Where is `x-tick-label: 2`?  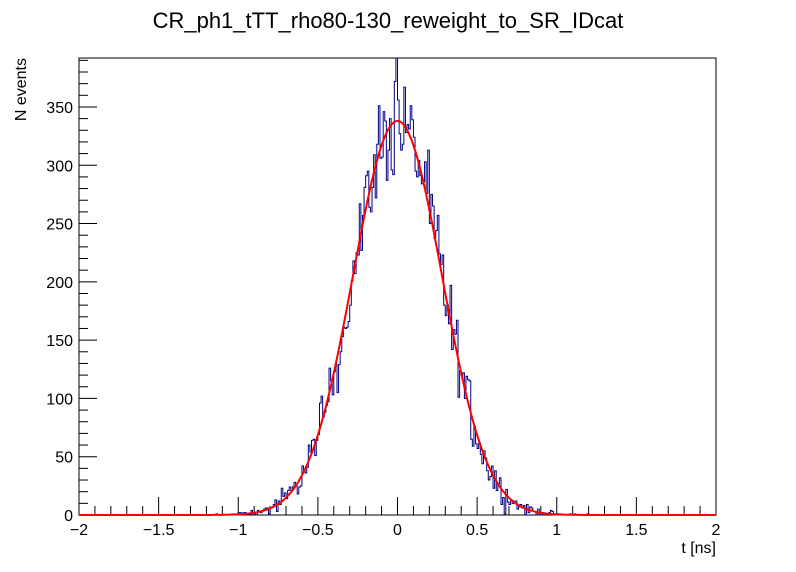 x-tick-label: 2 is located at coordinates (716, 530).